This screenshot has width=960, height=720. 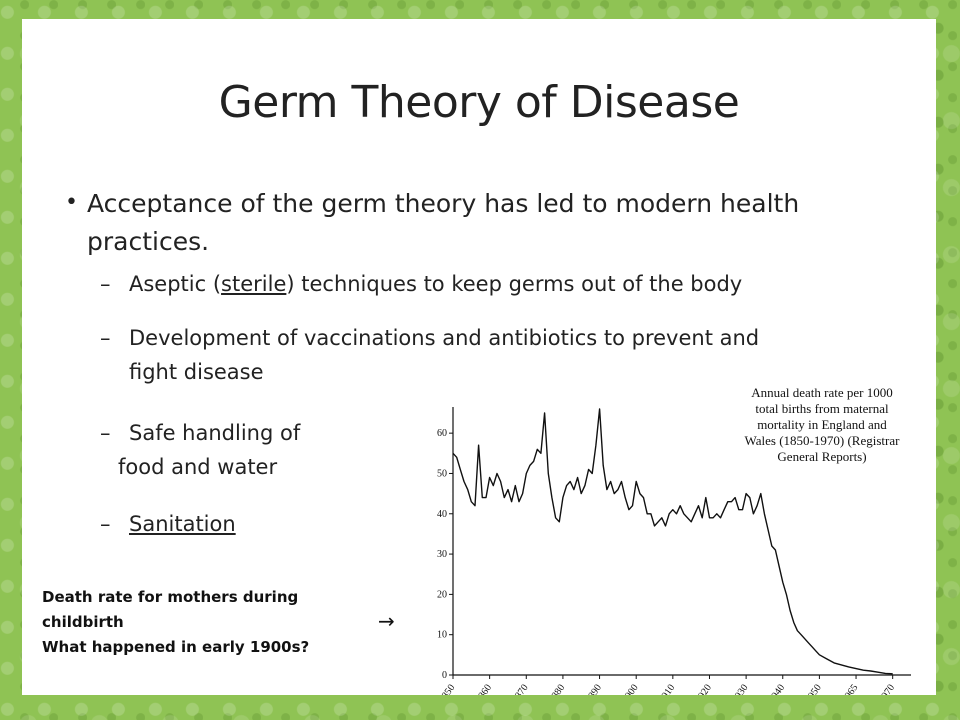 I want to click on x-tick-label: 1850, so click(x=447, y=688).